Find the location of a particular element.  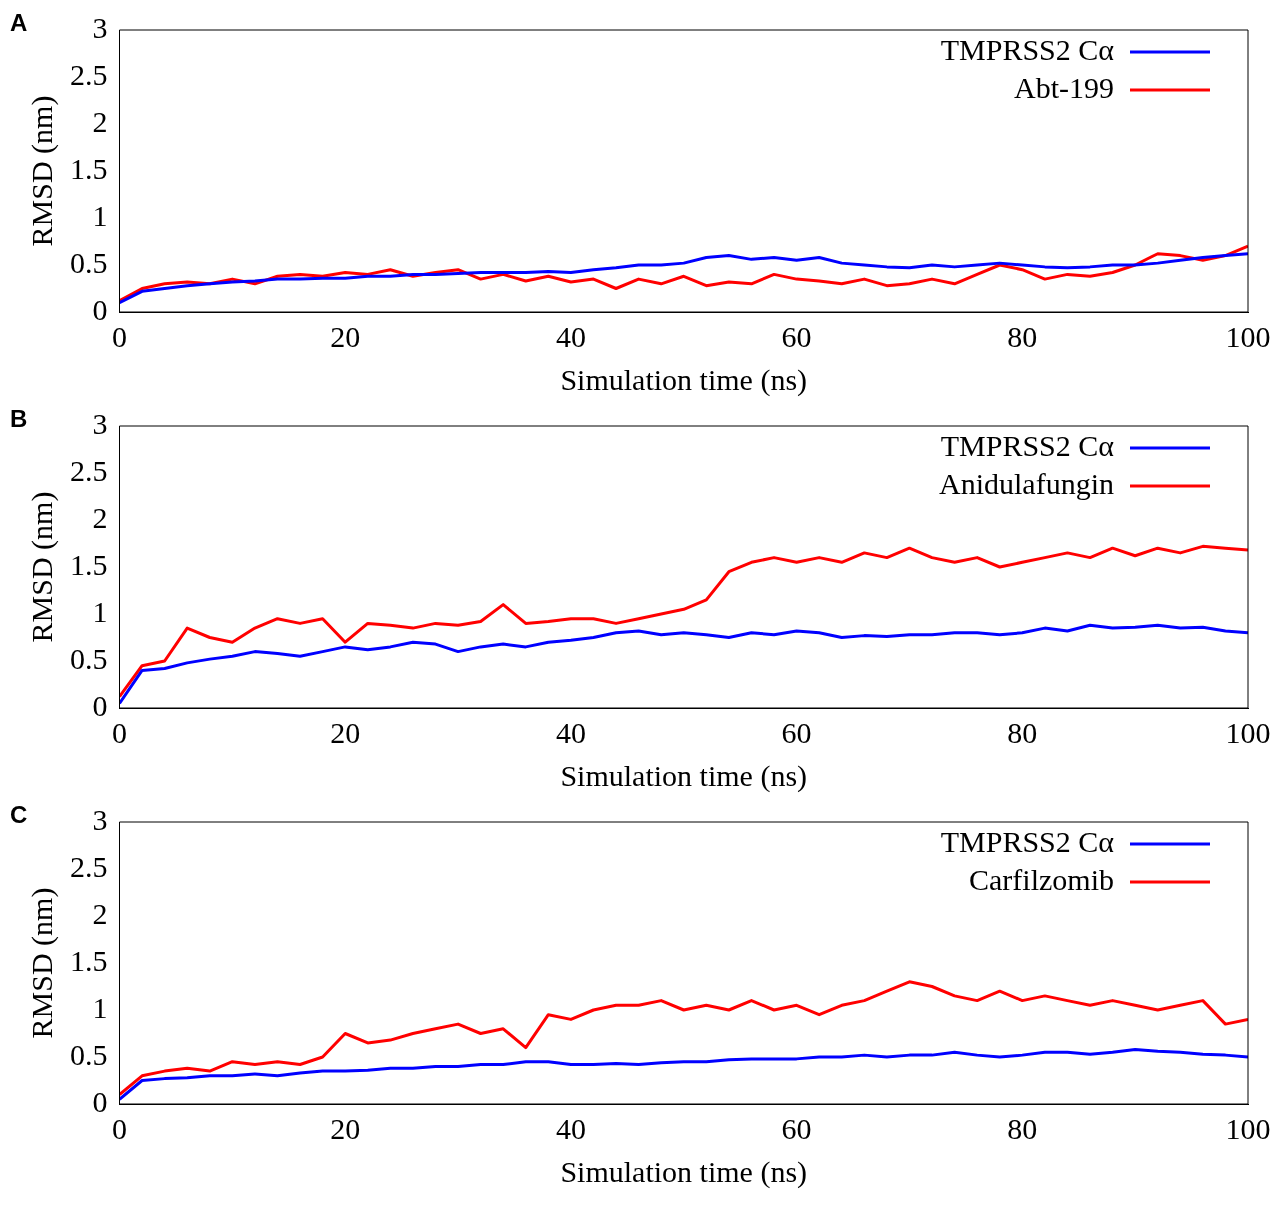

legend-label: Abt-199 is located at coordinates (1064, 87).